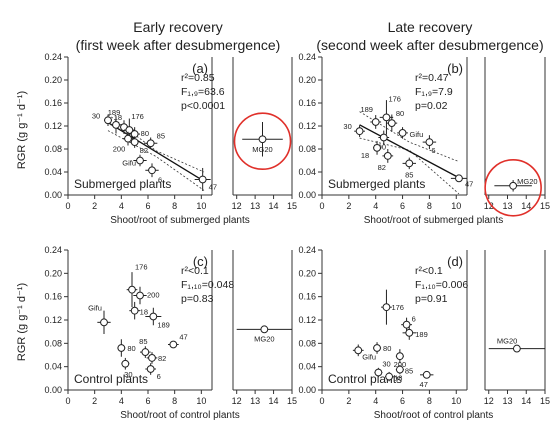  I want to click on x-axis-label: Shoot/root of submerged plants, so click(434, 220).